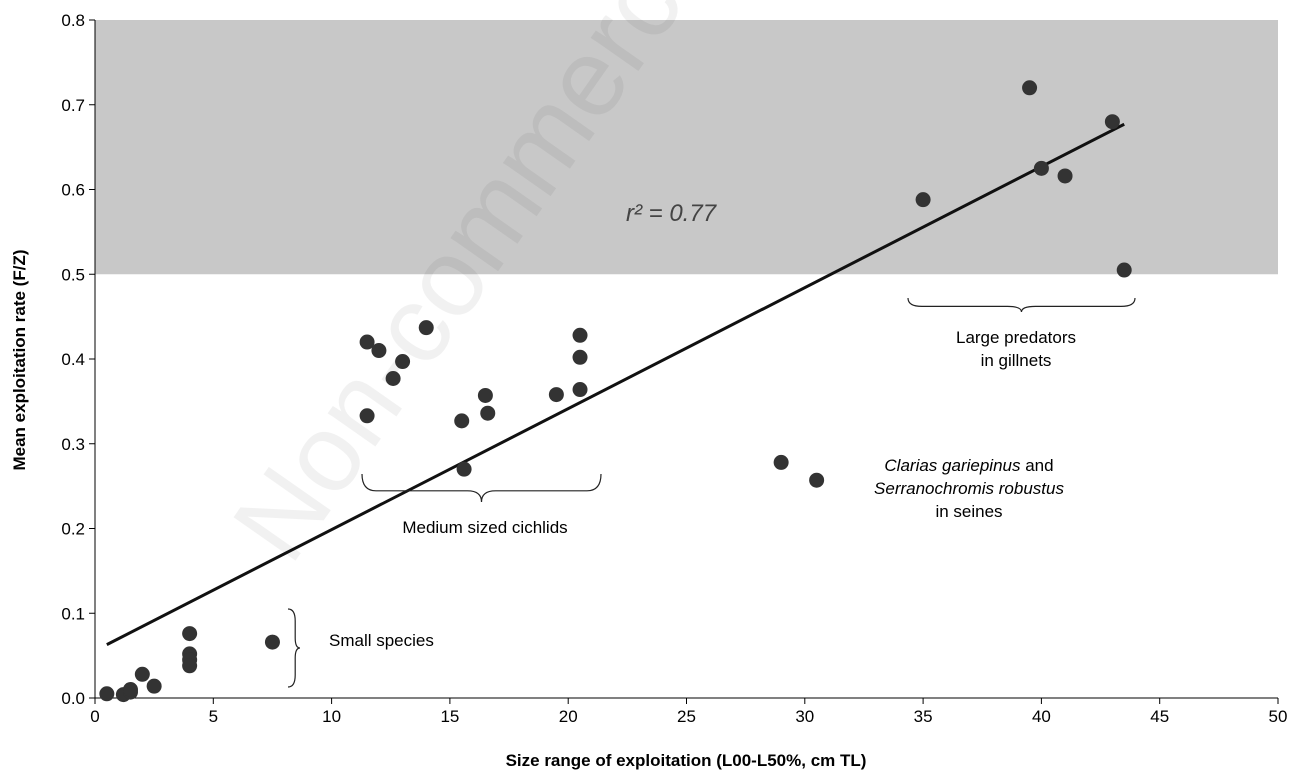 The image size is (1295, 774). Describe the element at coordinates (1159, 716) in the screenshot. I see `x-tick-label: 45` at that location.